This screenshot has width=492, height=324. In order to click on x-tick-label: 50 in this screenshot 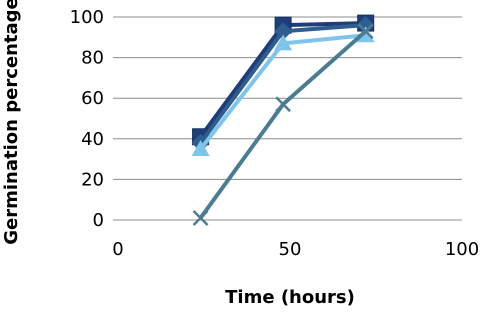, I will do `click(290, 249)`.